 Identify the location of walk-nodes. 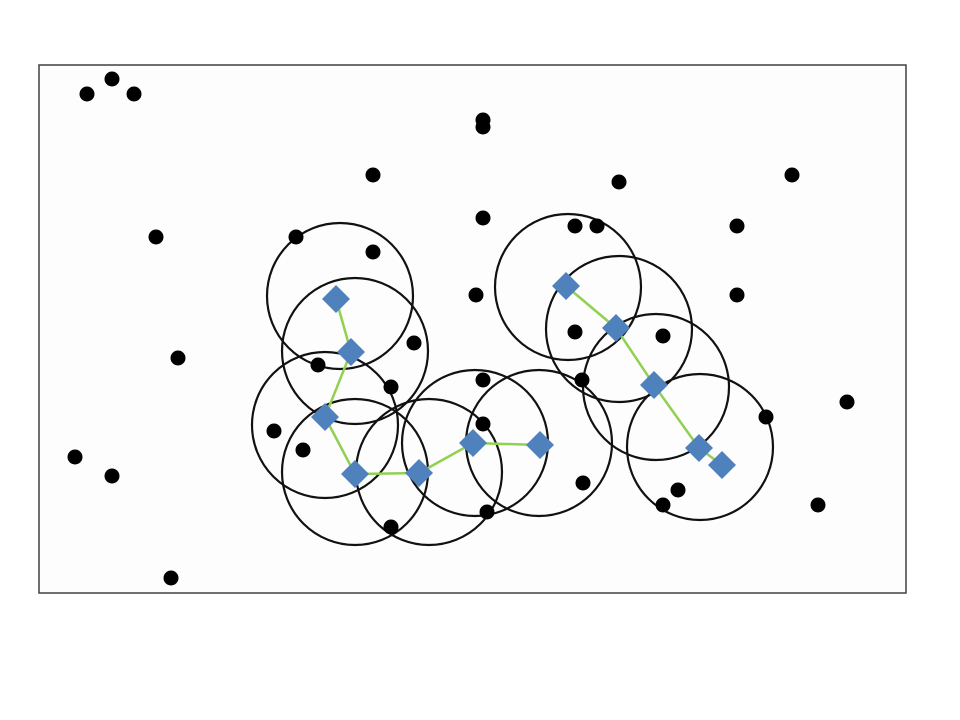
(523, 380).